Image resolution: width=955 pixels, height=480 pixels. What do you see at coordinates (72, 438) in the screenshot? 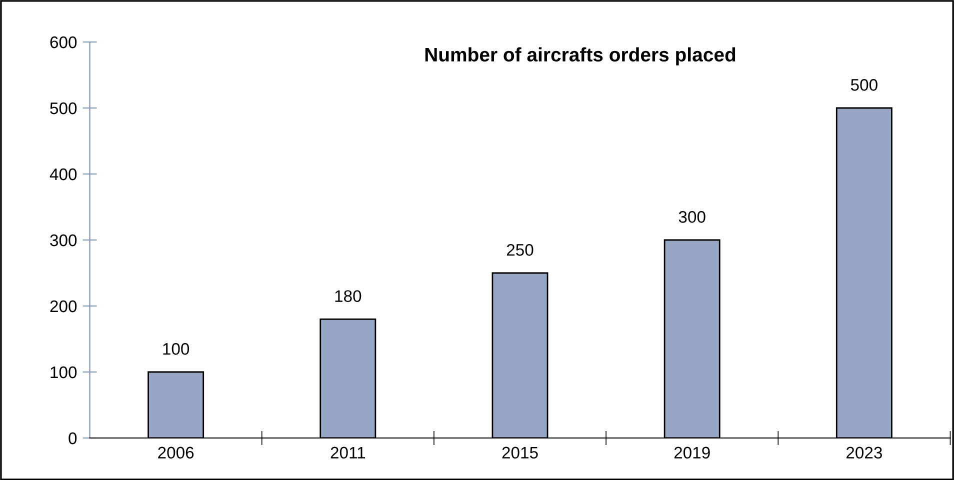
I see `y-tick-label: 0` at bounding box center [72, 438].